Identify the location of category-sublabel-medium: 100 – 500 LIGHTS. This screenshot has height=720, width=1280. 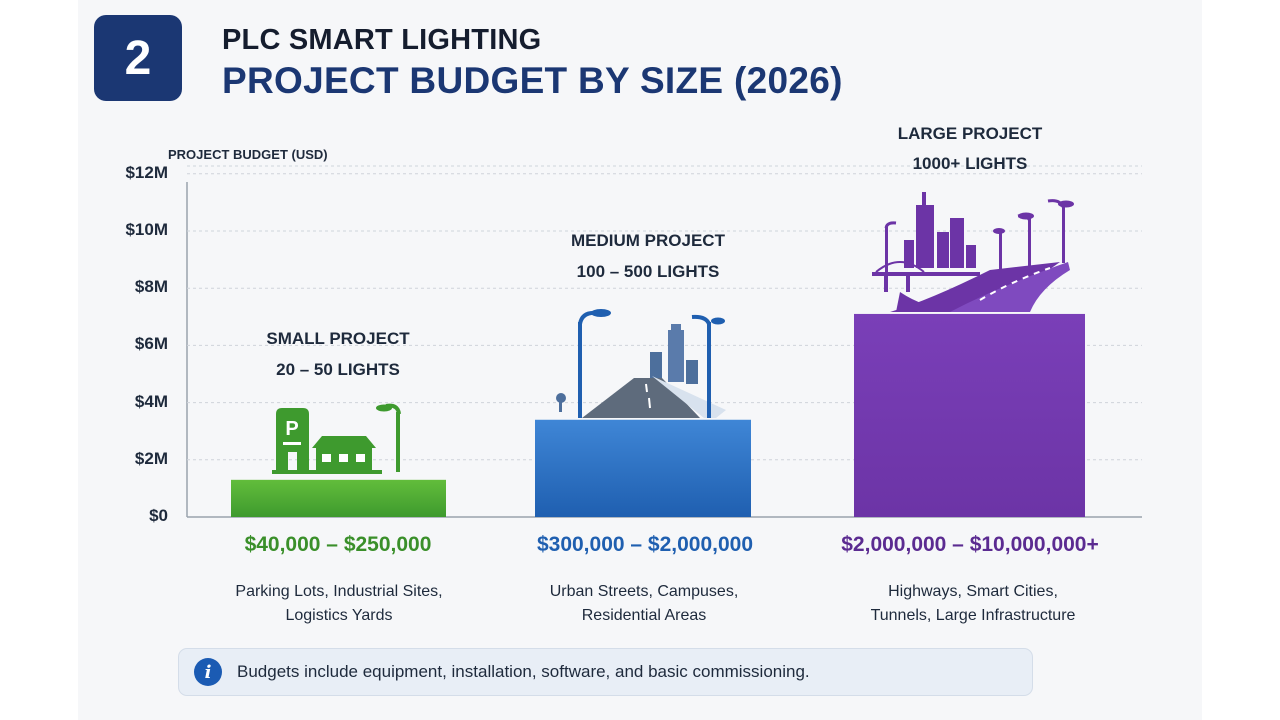
(648, 271).